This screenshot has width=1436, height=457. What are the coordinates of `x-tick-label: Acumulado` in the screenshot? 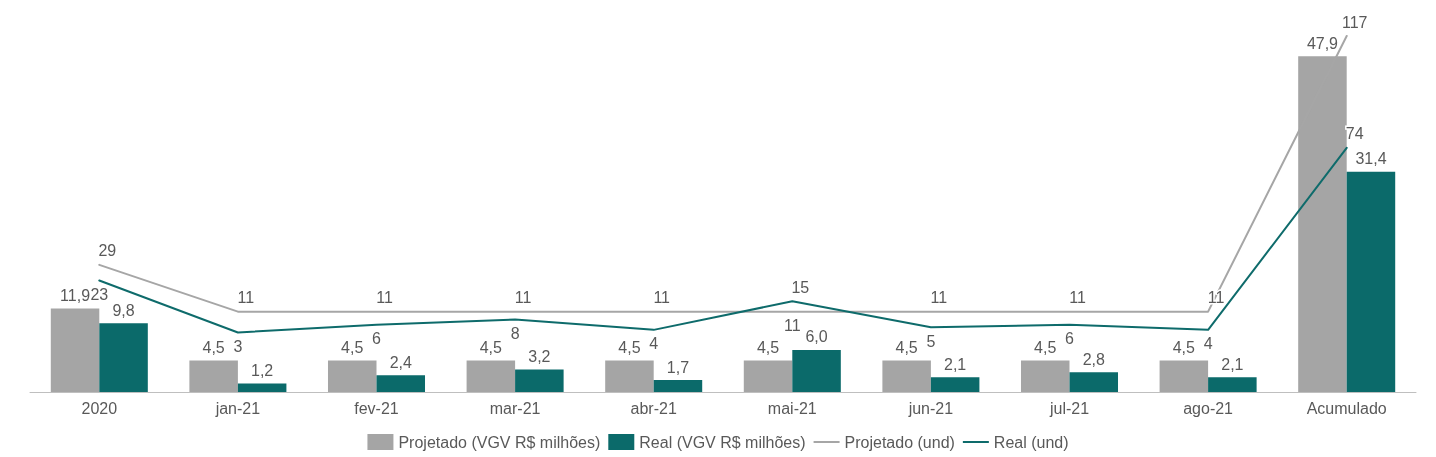 It's located at (1346, 408).